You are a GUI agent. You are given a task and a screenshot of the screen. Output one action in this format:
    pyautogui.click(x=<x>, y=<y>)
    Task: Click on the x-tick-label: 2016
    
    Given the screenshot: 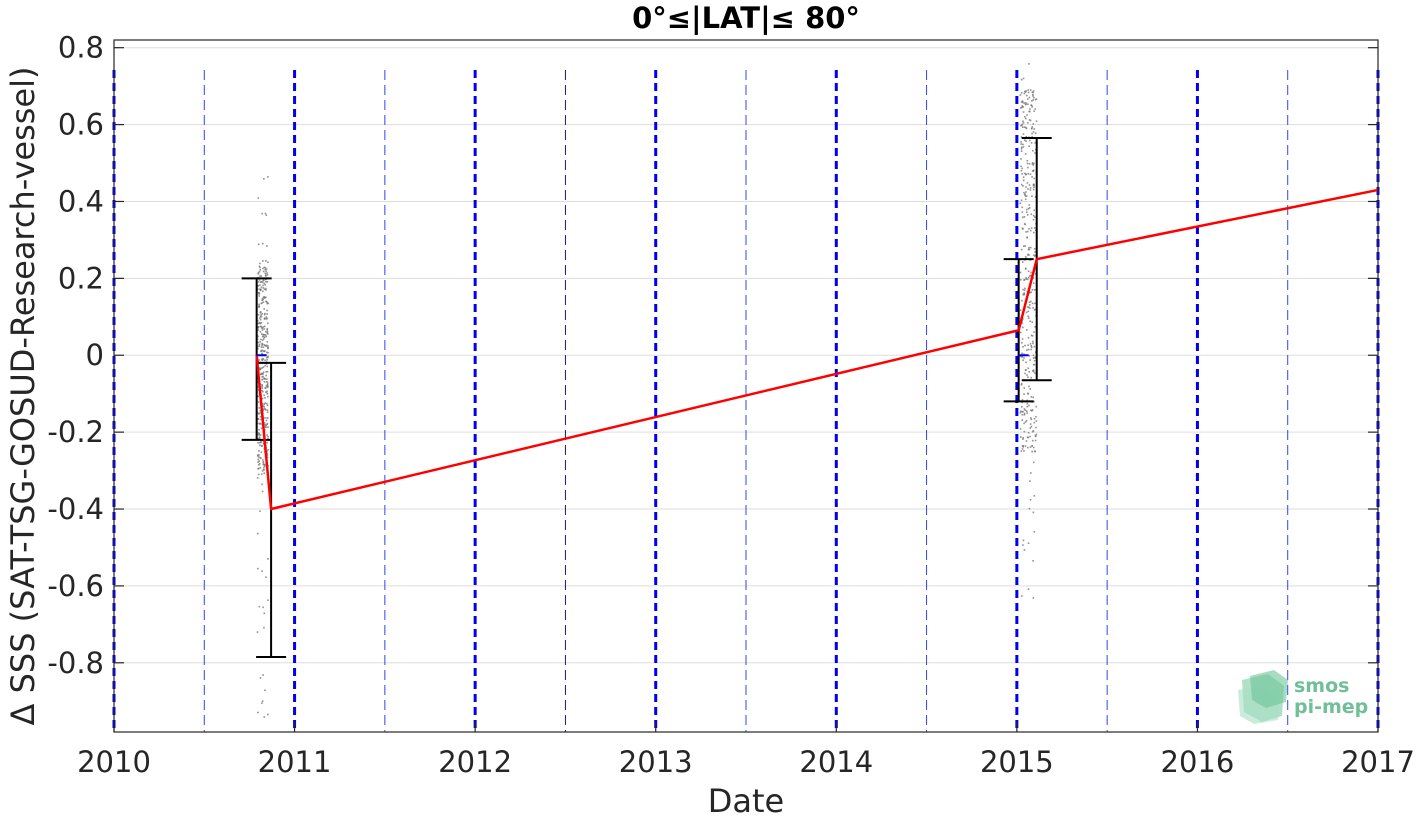 What is the action you would take?
    pyautogui.click(x=1198, y=762)
    